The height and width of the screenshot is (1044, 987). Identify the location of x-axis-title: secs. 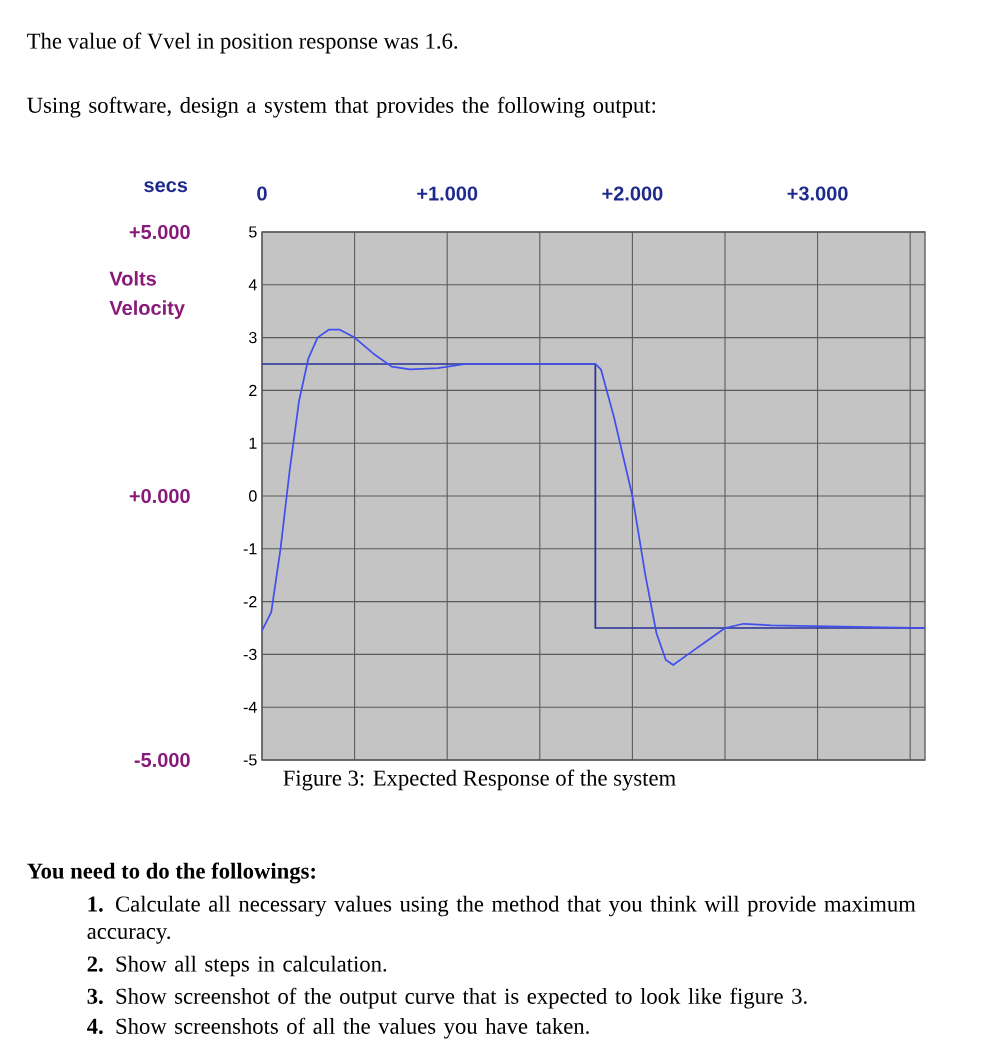
(166, 187).